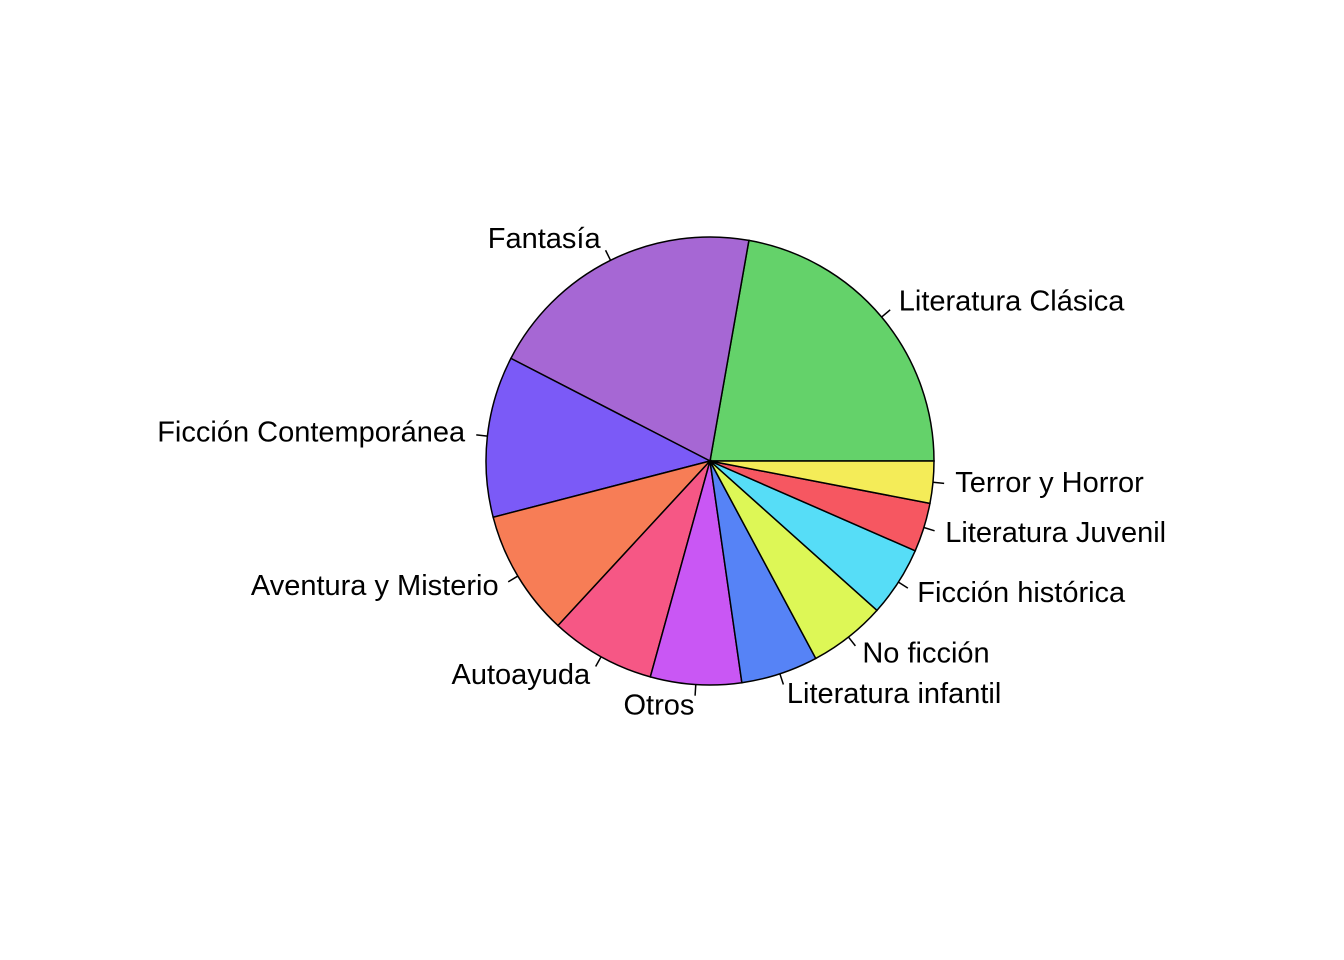 This screenshot has width=1344, height=960. What do you see at coordinates (545, 239) in the screenshot?
I see `slice-label-fantasia: Fantasía` at bounding box center [545, 239].